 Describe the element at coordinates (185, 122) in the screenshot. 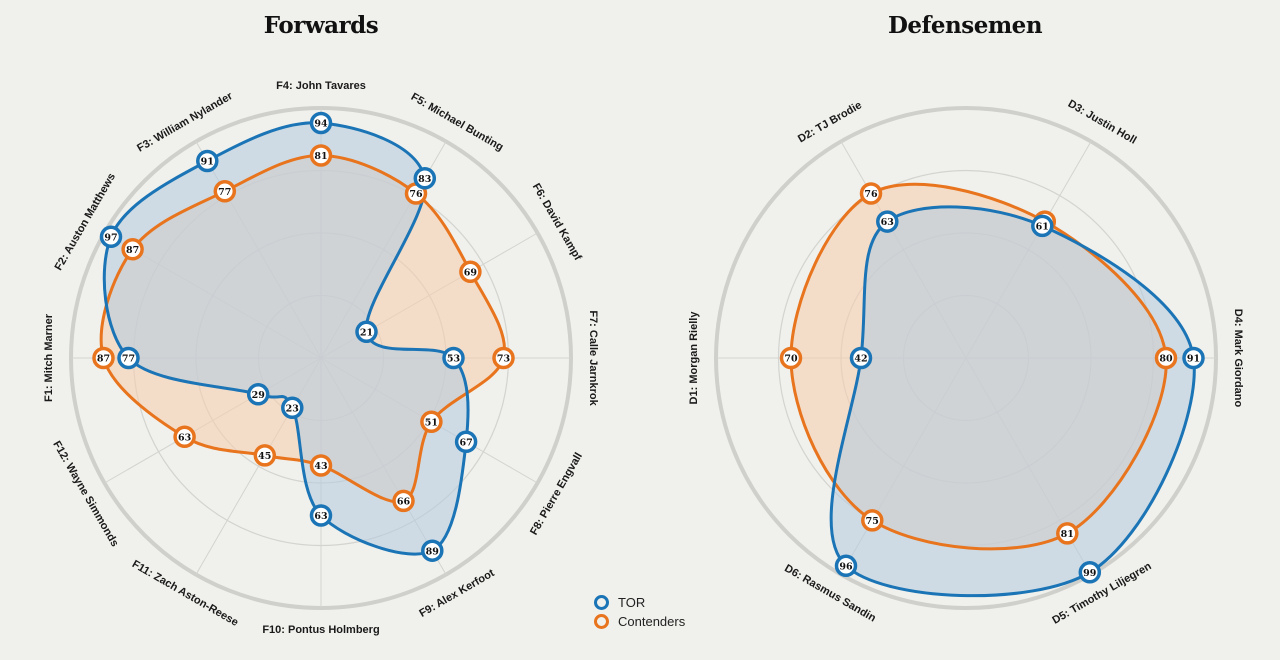

I see `forwards-axis-label-f3-william-nylander: F3: William Nylander` at that location.